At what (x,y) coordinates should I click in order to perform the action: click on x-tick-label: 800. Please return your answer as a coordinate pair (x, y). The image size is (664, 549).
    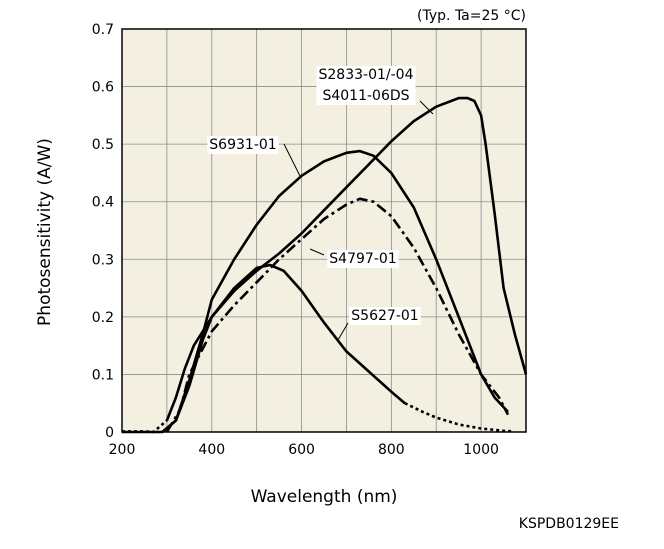
    Looking at the image, I should click on (391, 450).